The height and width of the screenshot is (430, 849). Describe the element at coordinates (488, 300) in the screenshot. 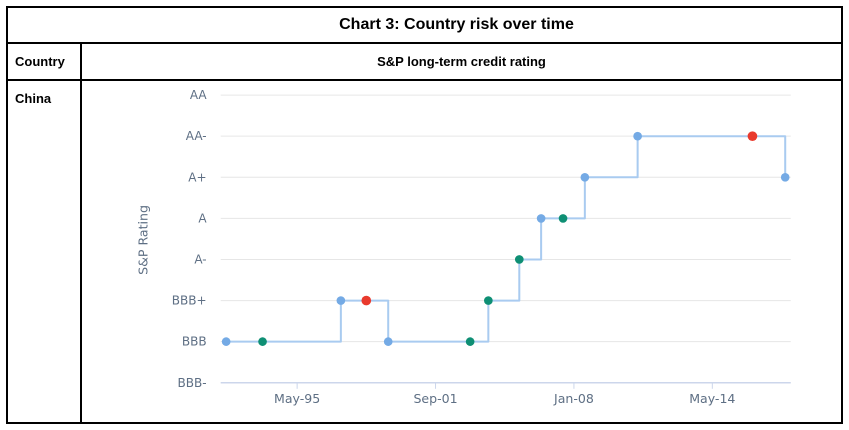

I see `data-point-feb-04: Feb-04: BBB+` at that location.